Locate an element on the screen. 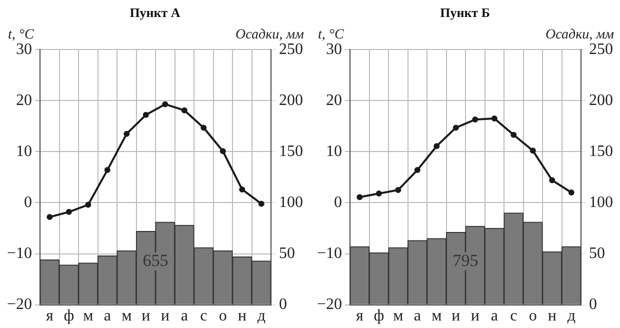 The image size is (620, 328). annotation: 795 is located at coordinates (465, 260).